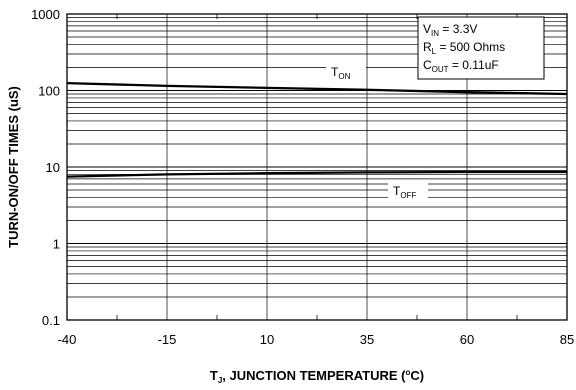 The image size is (576, 390). Describe the element at coordinates (461, 66) in the screenshot. I see `condition-cout: COUT = 0.11uF` at that location.